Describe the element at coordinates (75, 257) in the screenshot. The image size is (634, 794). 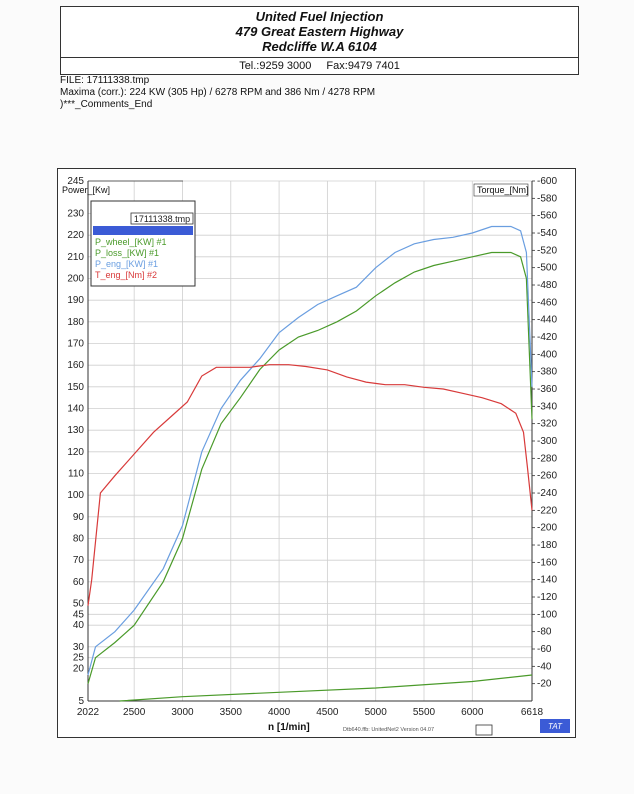
I see `y-left-tick-label: 210` at that location.